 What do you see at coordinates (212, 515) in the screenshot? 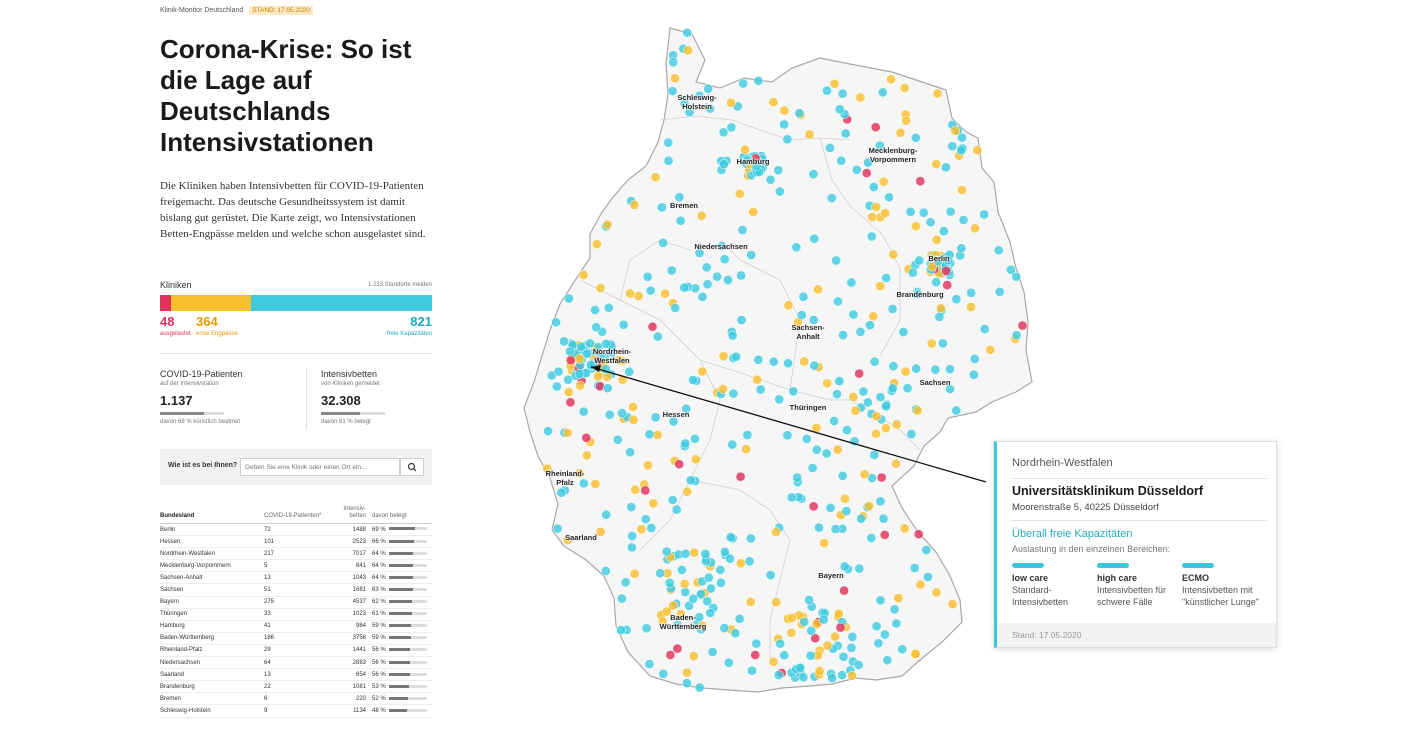
I see `col-bundesland: Bundesland` at bounding box center [212, 515].